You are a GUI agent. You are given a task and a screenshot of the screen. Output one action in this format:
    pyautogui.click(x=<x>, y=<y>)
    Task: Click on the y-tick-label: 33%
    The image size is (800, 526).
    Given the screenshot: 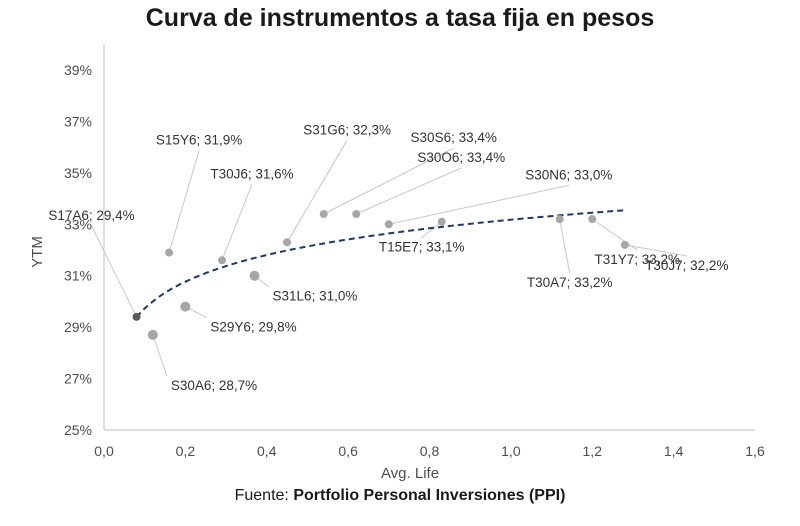 What is the action you would take?
    pyautogui.click(x=78, y=224)
    